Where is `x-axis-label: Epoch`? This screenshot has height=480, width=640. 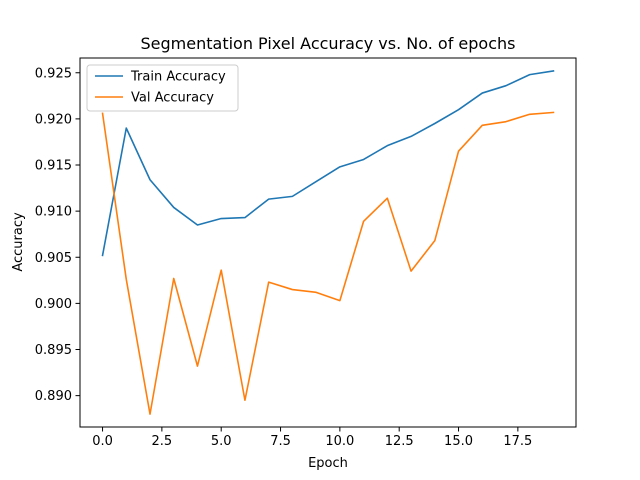 x-axis-label: Epoch is located at coordinates (328, 463).